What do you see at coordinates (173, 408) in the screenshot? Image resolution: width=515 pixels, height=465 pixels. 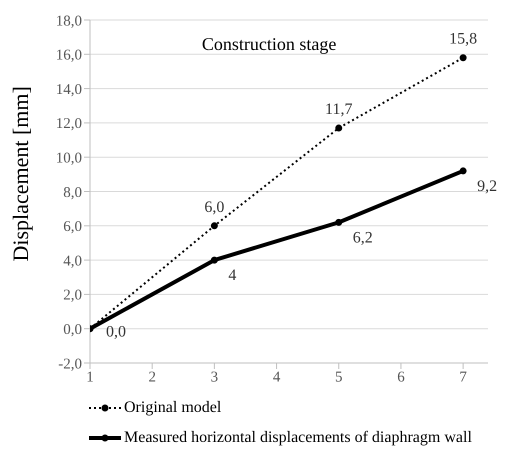 I see `legend-label: Original model` at bounding box center [173, 408].